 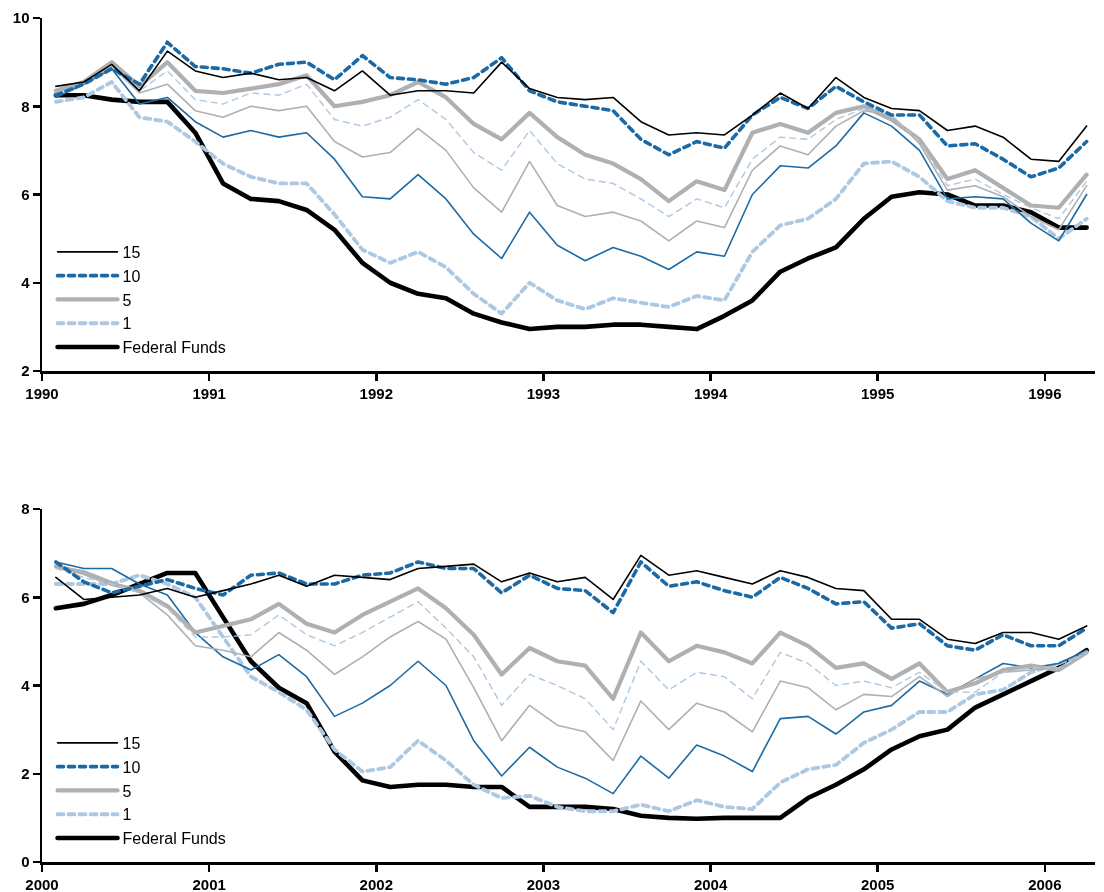 I want to click on x-tick-label: 1990, so click(x=42, y=393).